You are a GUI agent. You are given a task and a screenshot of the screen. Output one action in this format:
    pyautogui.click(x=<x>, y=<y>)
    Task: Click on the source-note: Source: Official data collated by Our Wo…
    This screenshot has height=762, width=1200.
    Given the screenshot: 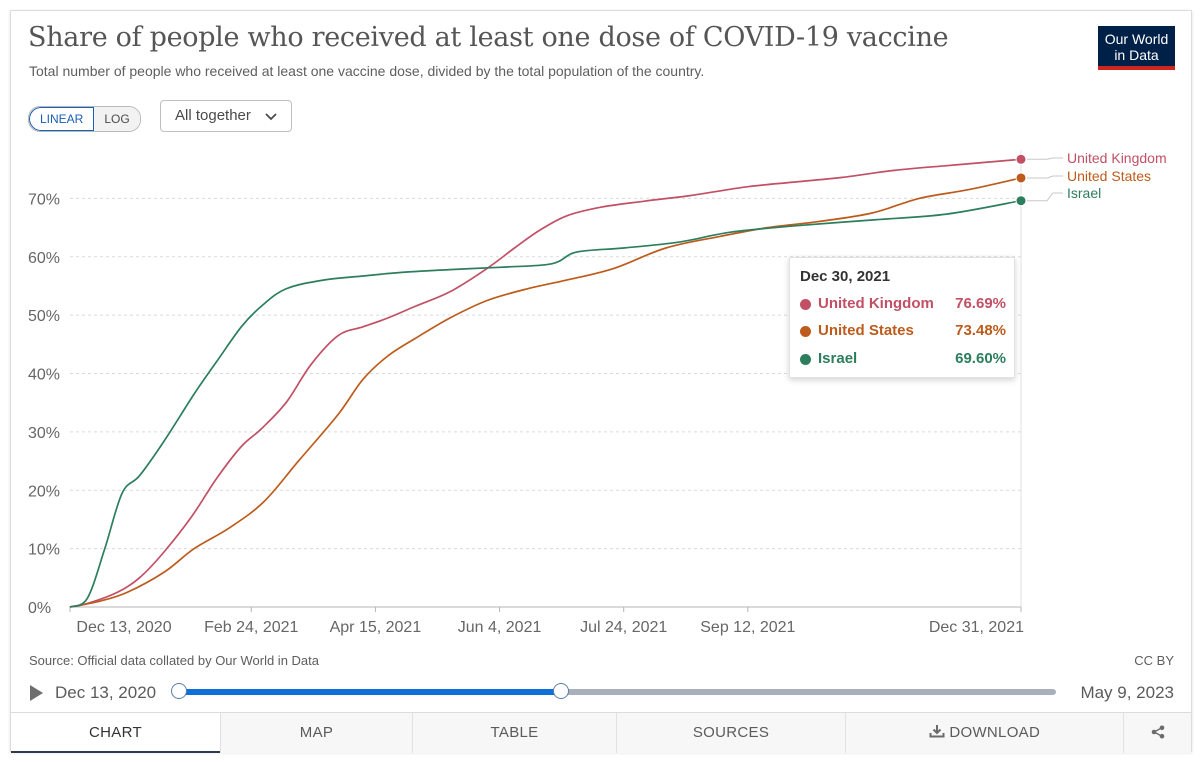 What is the action you would take?
    pyautogui.click(x=174, y=660)
    